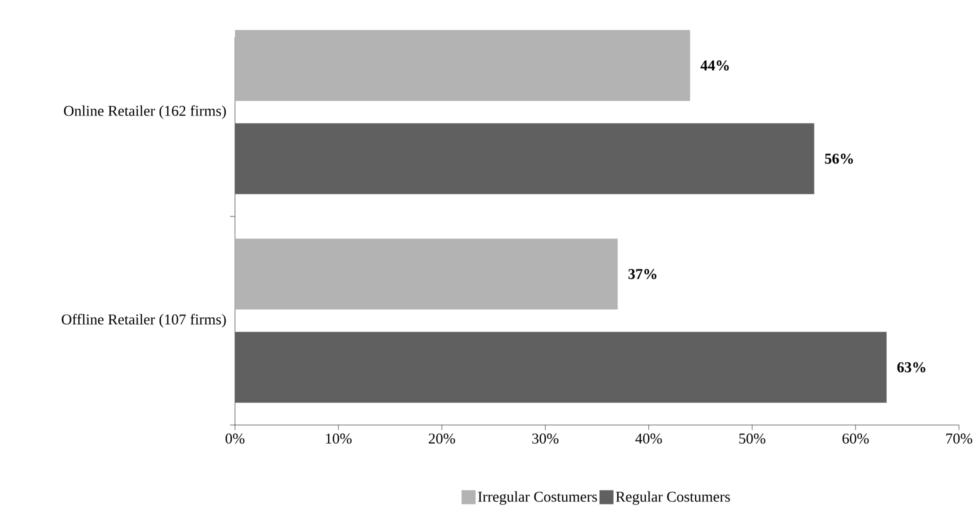  What do you see at coordinates (648, 439) in the screenshot?
I see `x-tick-label: 40%` at bounding box center [648, 439].